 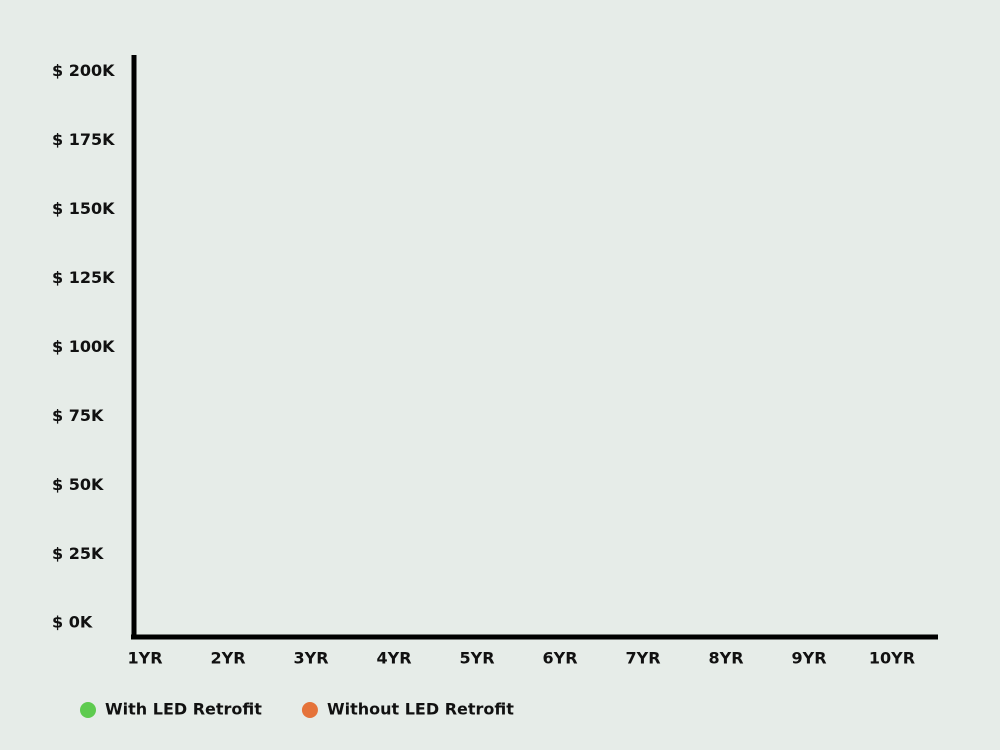 I want to click on y-tick-label: $ 75K, so click(x=78, y=415).